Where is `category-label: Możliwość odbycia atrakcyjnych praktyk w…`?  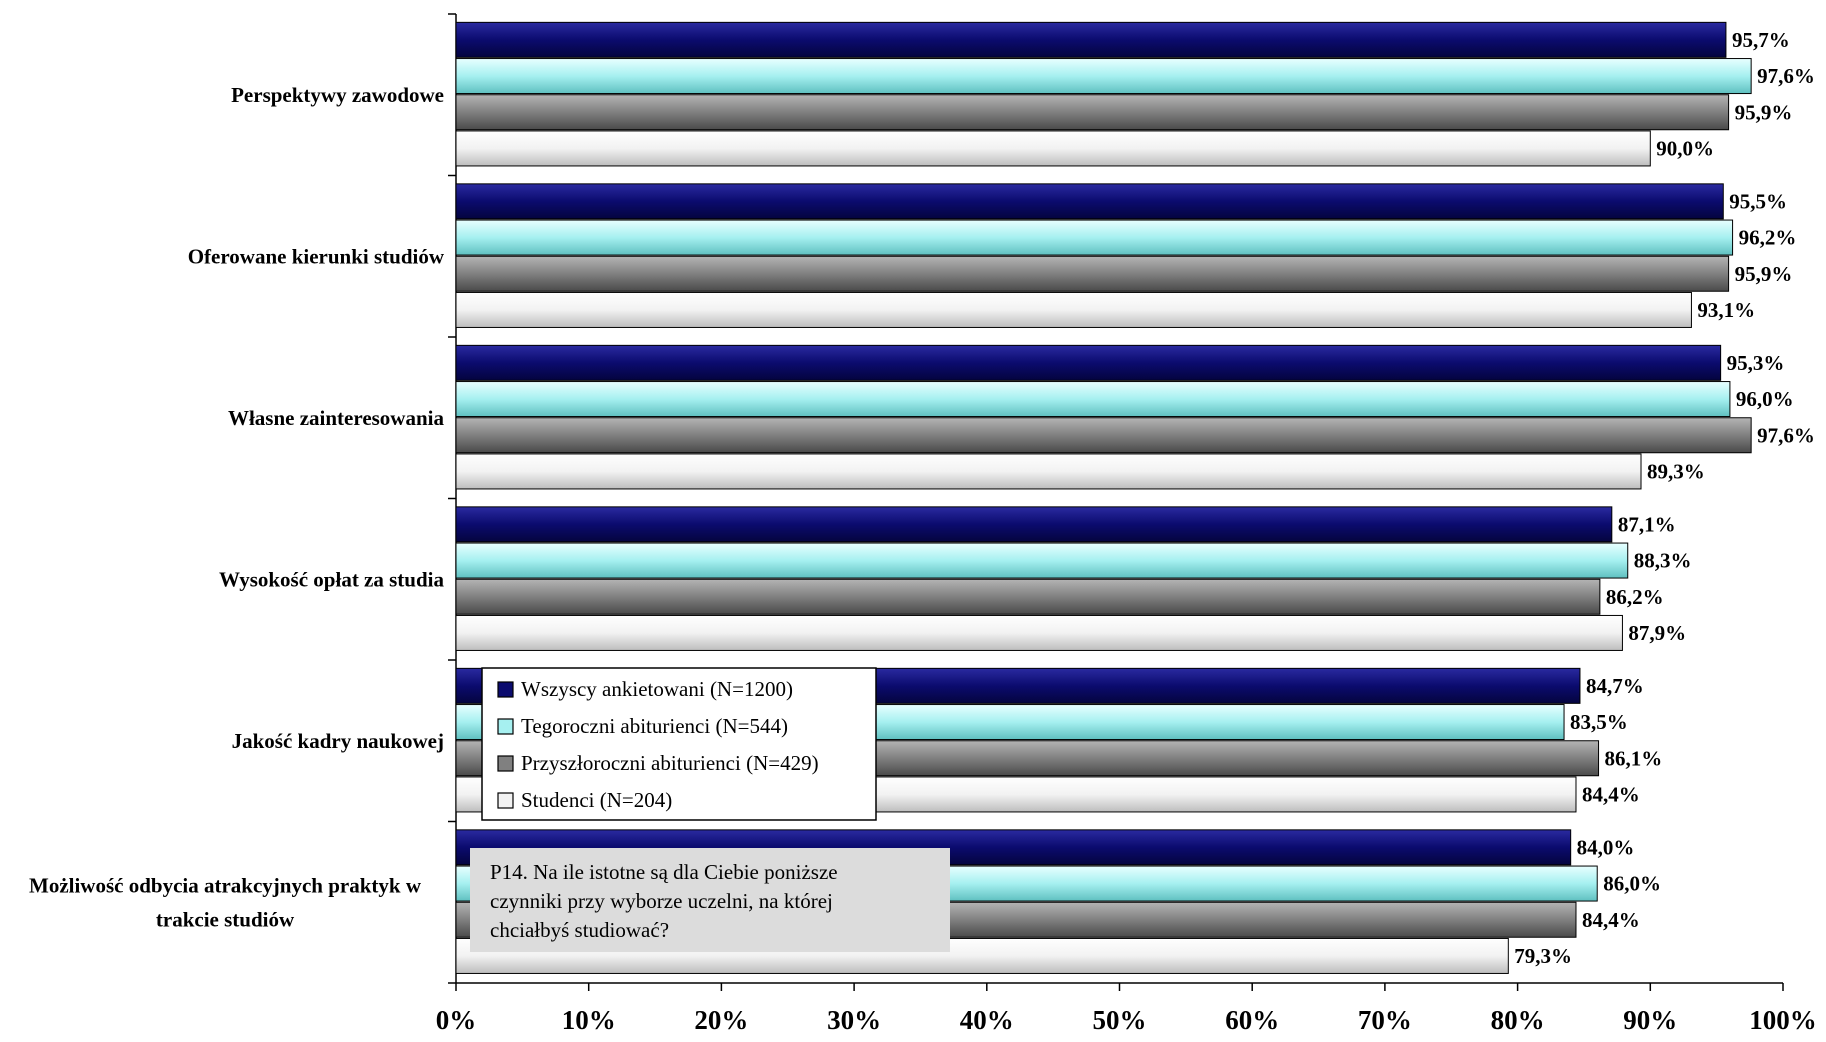
category-label: Możliwość odbycia atrakcyjnych praktyk w… is located at coordinates (225, 902).